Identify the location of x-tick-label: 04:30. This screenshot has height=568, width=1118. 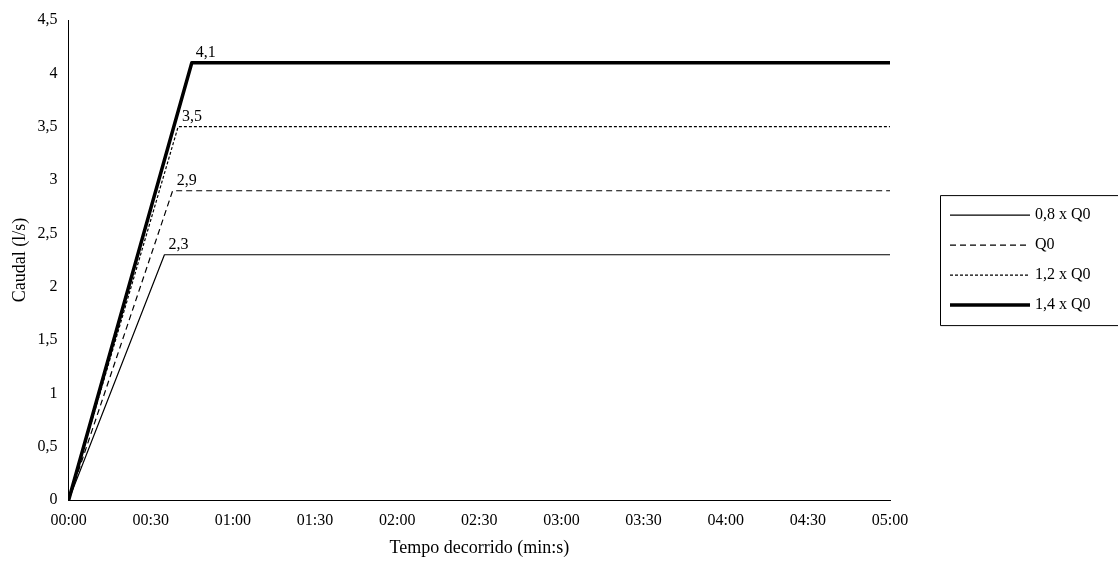
(808, 519).